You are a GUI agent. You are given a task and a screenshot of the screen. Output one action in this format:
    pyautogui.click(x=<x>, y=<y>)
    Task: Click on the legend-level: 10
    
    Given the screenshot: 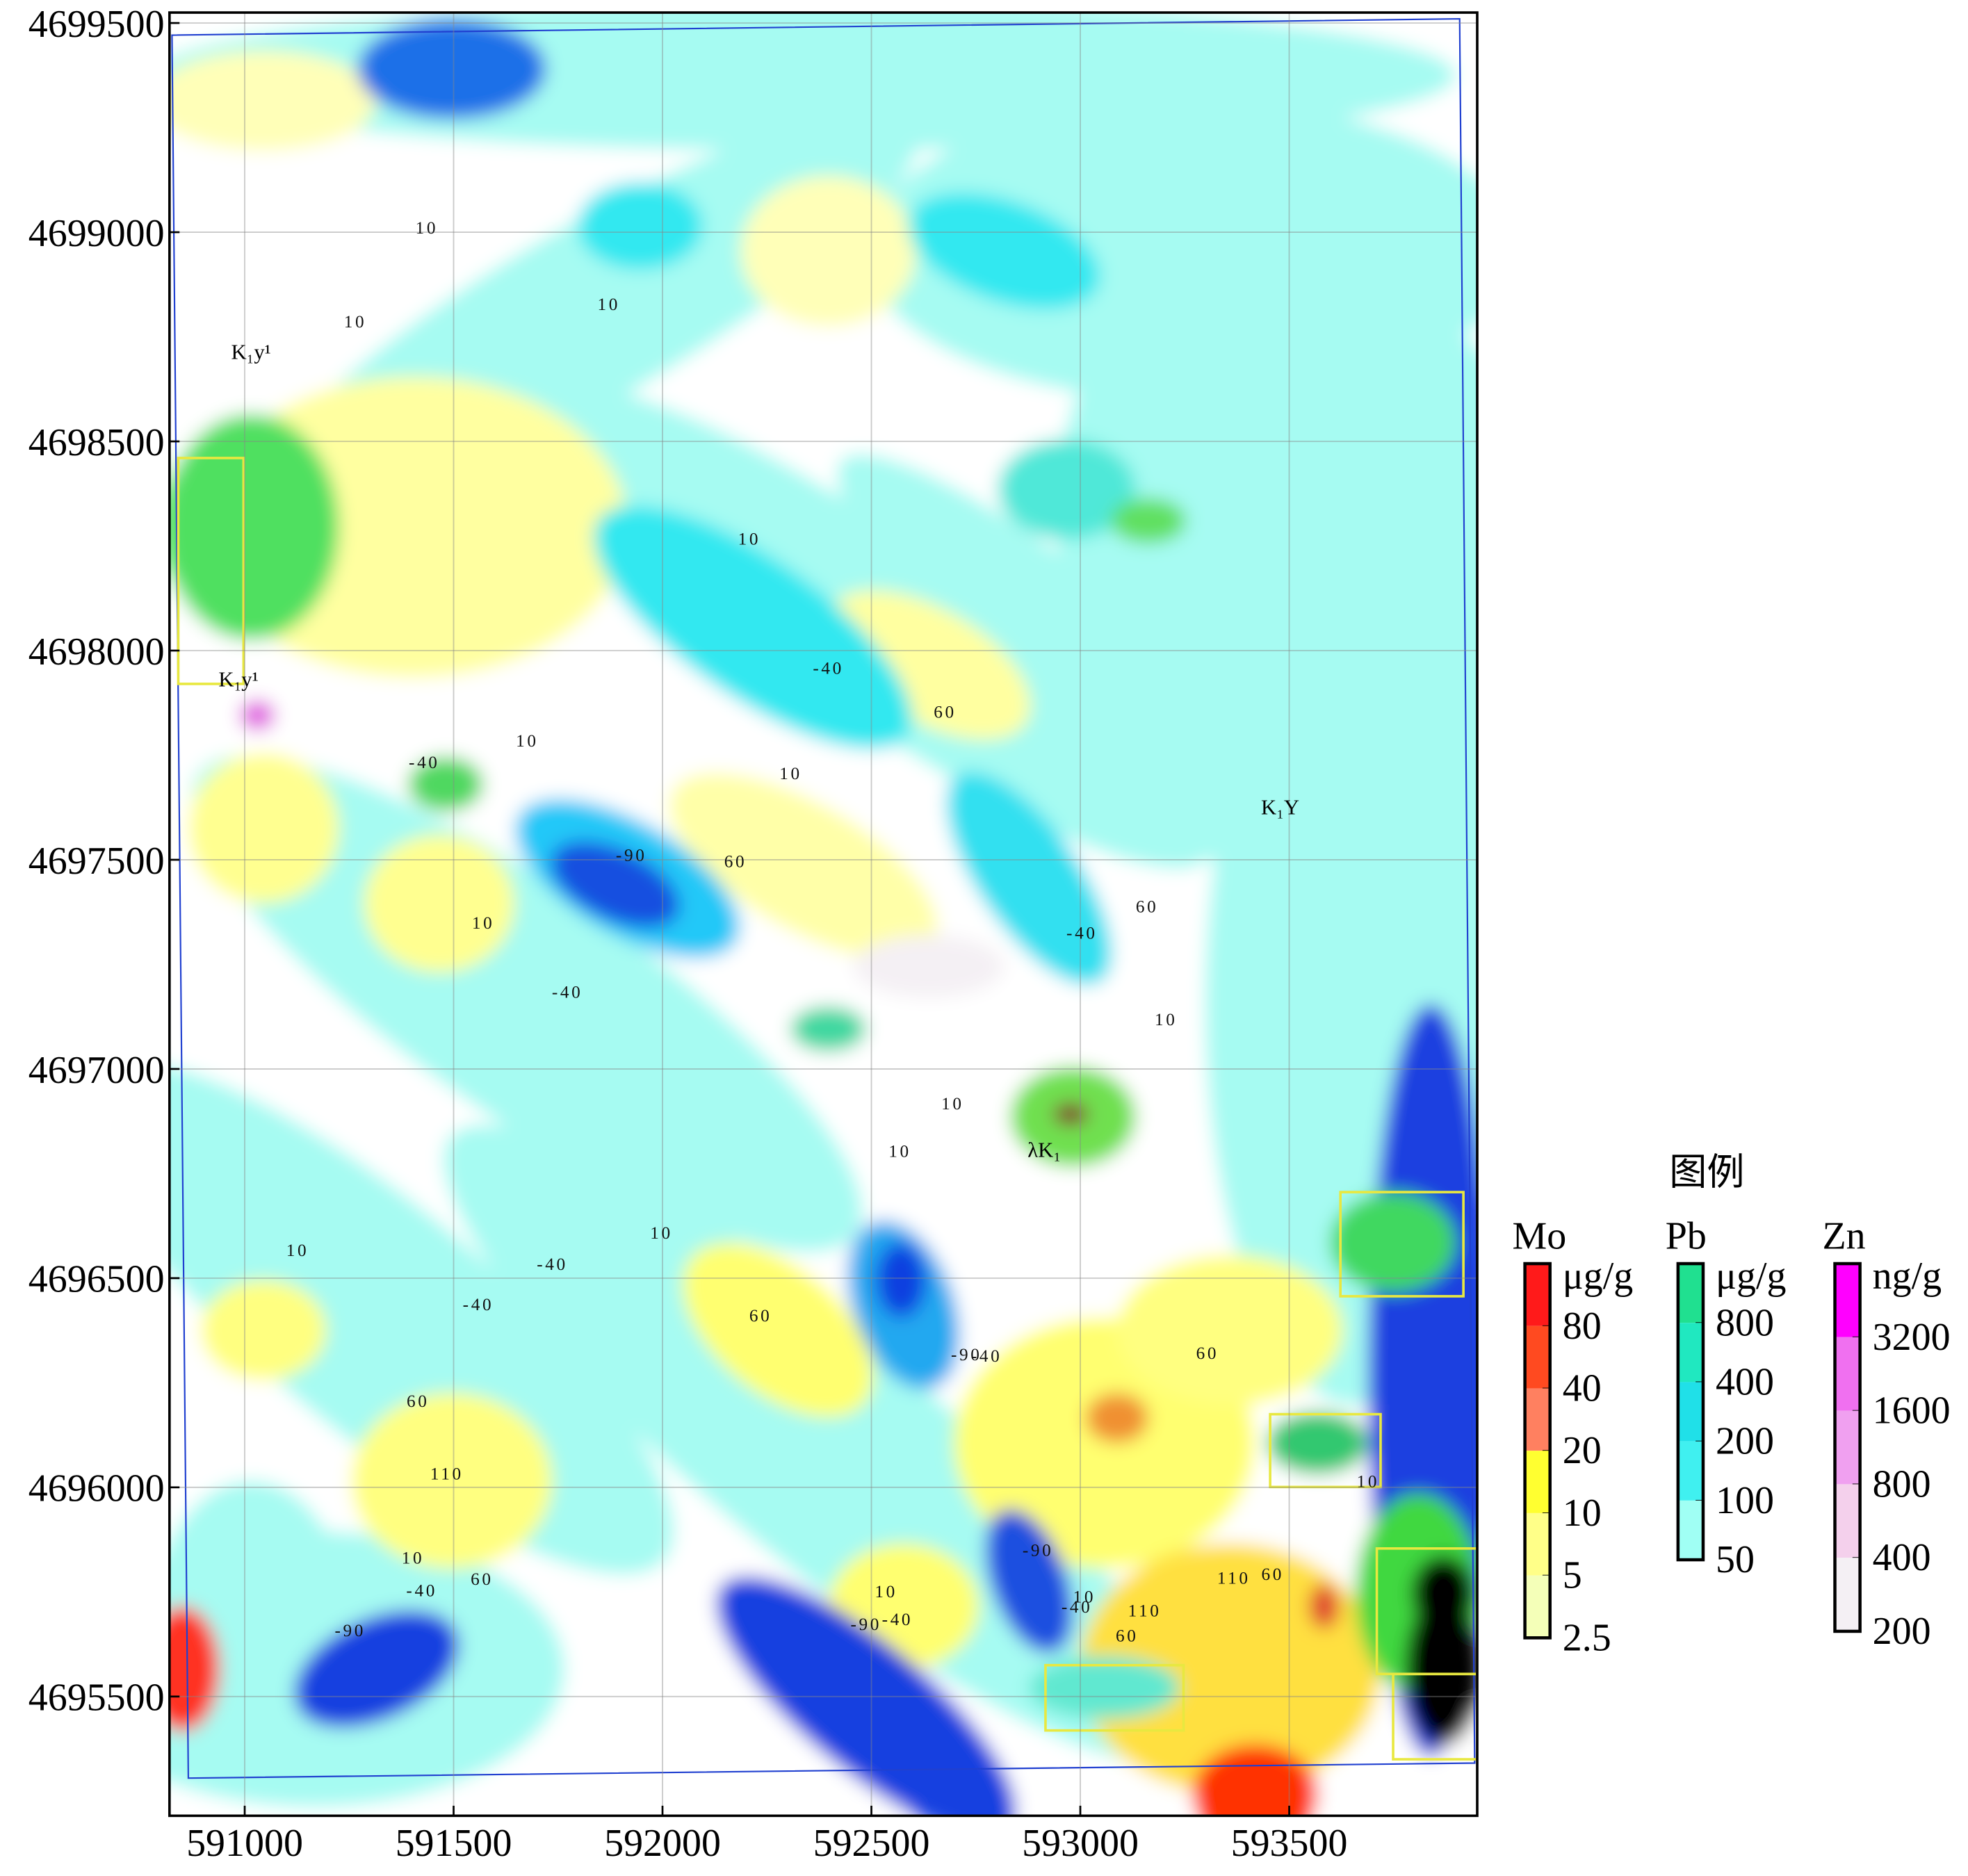 What is the action you would take?
    pyautogui.click(x=1582, y=1513)
    